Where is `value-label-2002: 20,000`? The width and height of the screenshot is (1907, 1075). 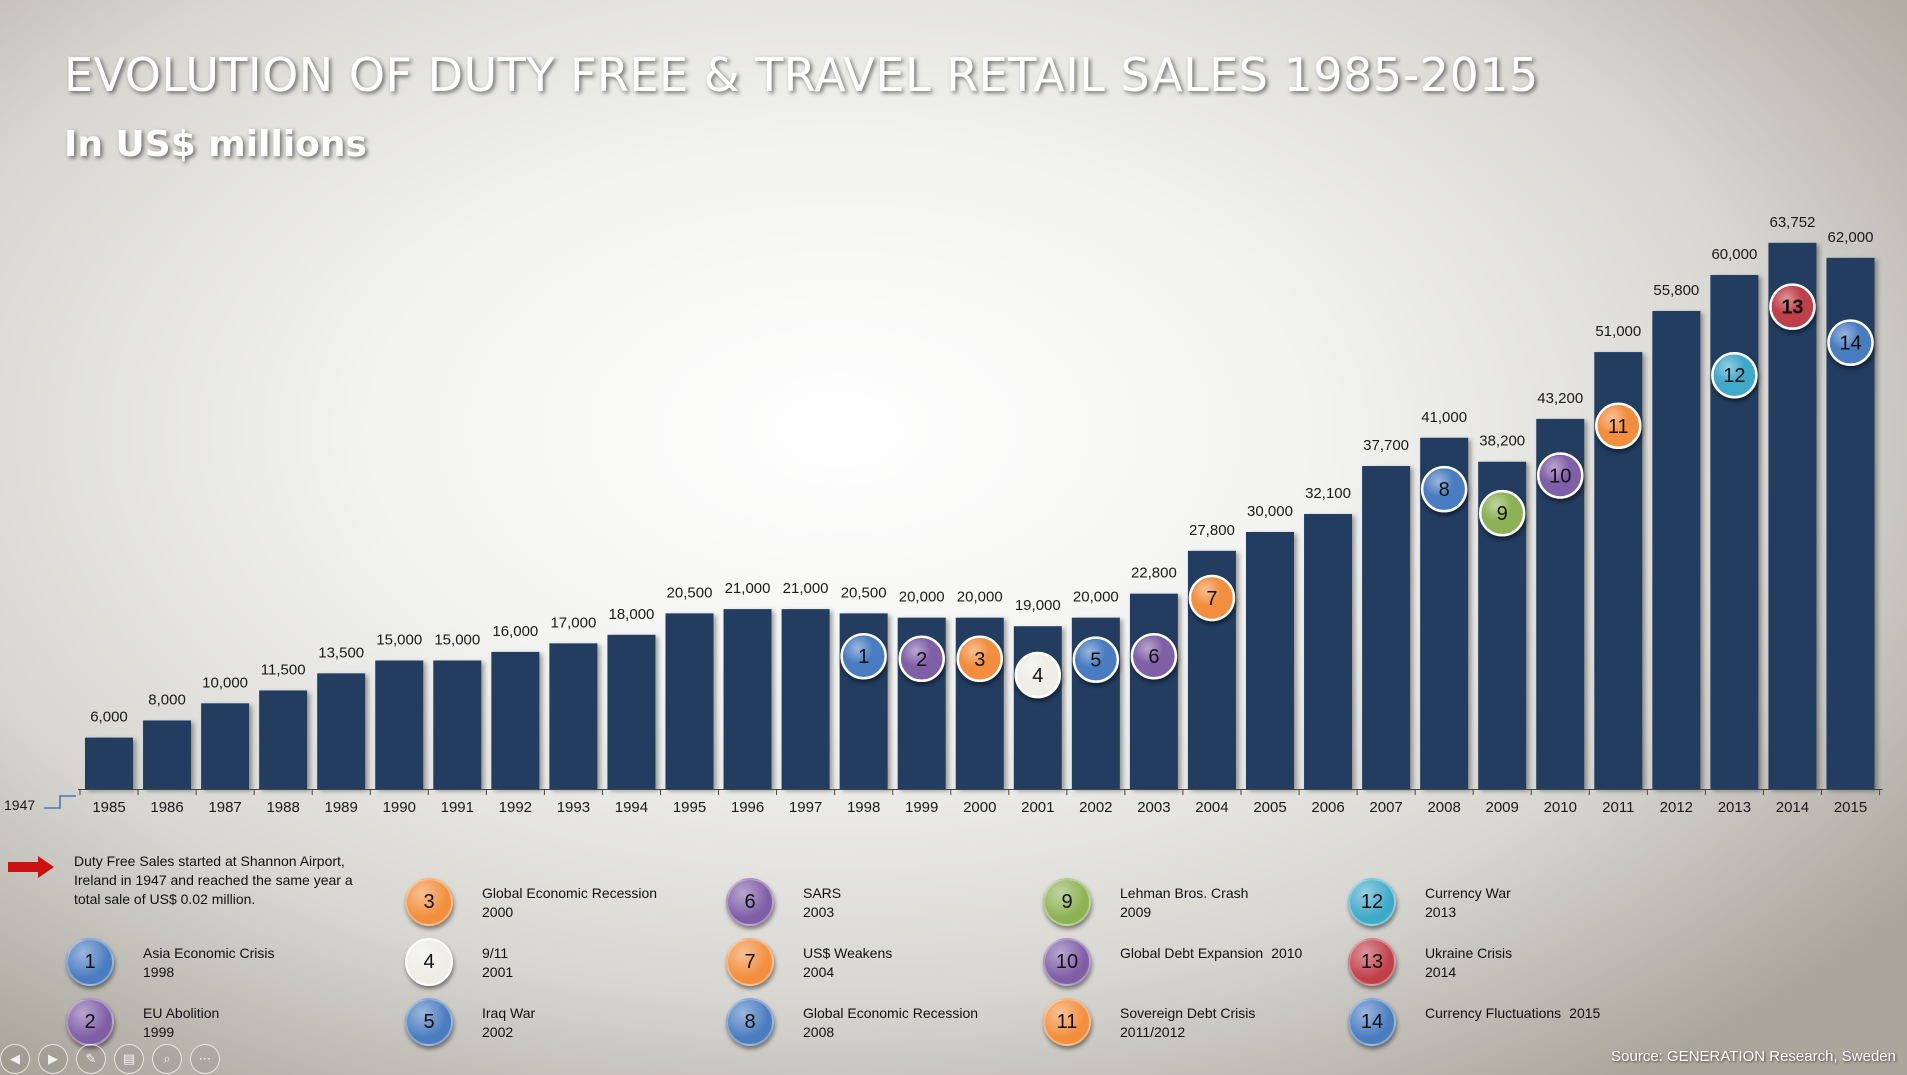
value-label-2002: 20,000 is located at coordinates (1096, 597).